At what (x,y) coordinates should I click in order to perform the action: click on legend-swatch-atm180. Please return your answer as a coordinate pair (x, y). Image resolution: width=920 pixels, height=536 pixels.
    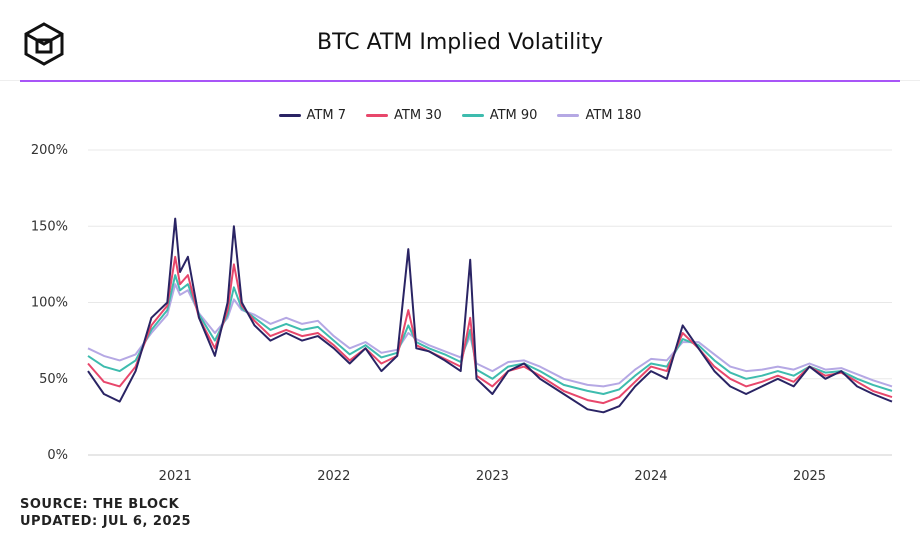
    Looking at the image, I should click on (568, 115).